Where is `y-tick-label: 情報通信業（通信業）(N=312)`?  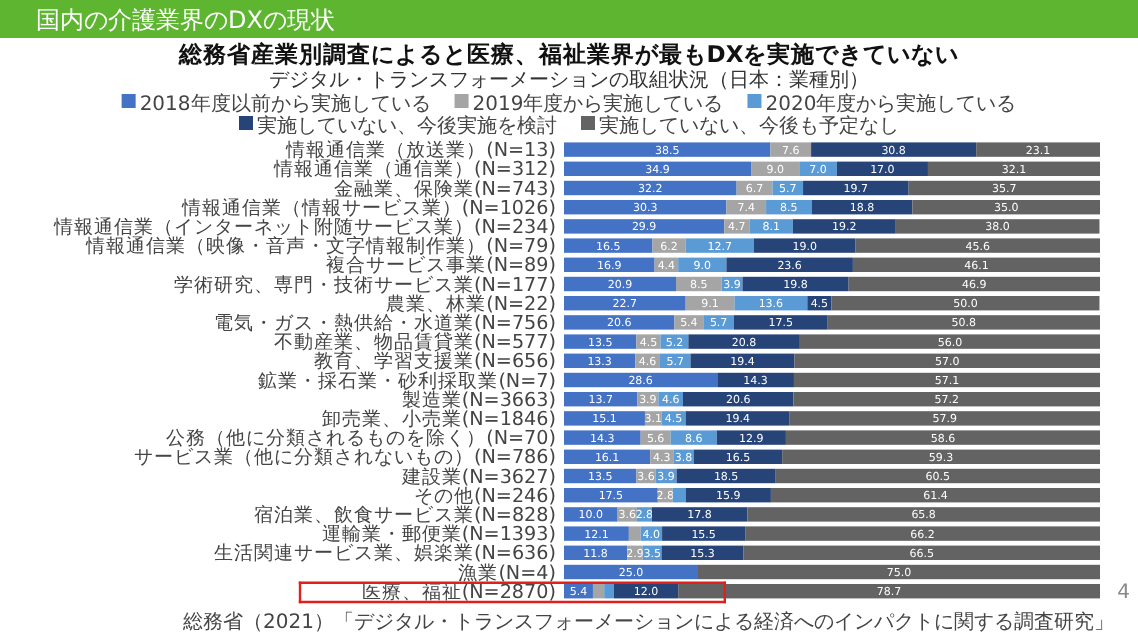
y-tick-label: 情報通信業（通信業）(N=312) is located at coordinates (413, 169).